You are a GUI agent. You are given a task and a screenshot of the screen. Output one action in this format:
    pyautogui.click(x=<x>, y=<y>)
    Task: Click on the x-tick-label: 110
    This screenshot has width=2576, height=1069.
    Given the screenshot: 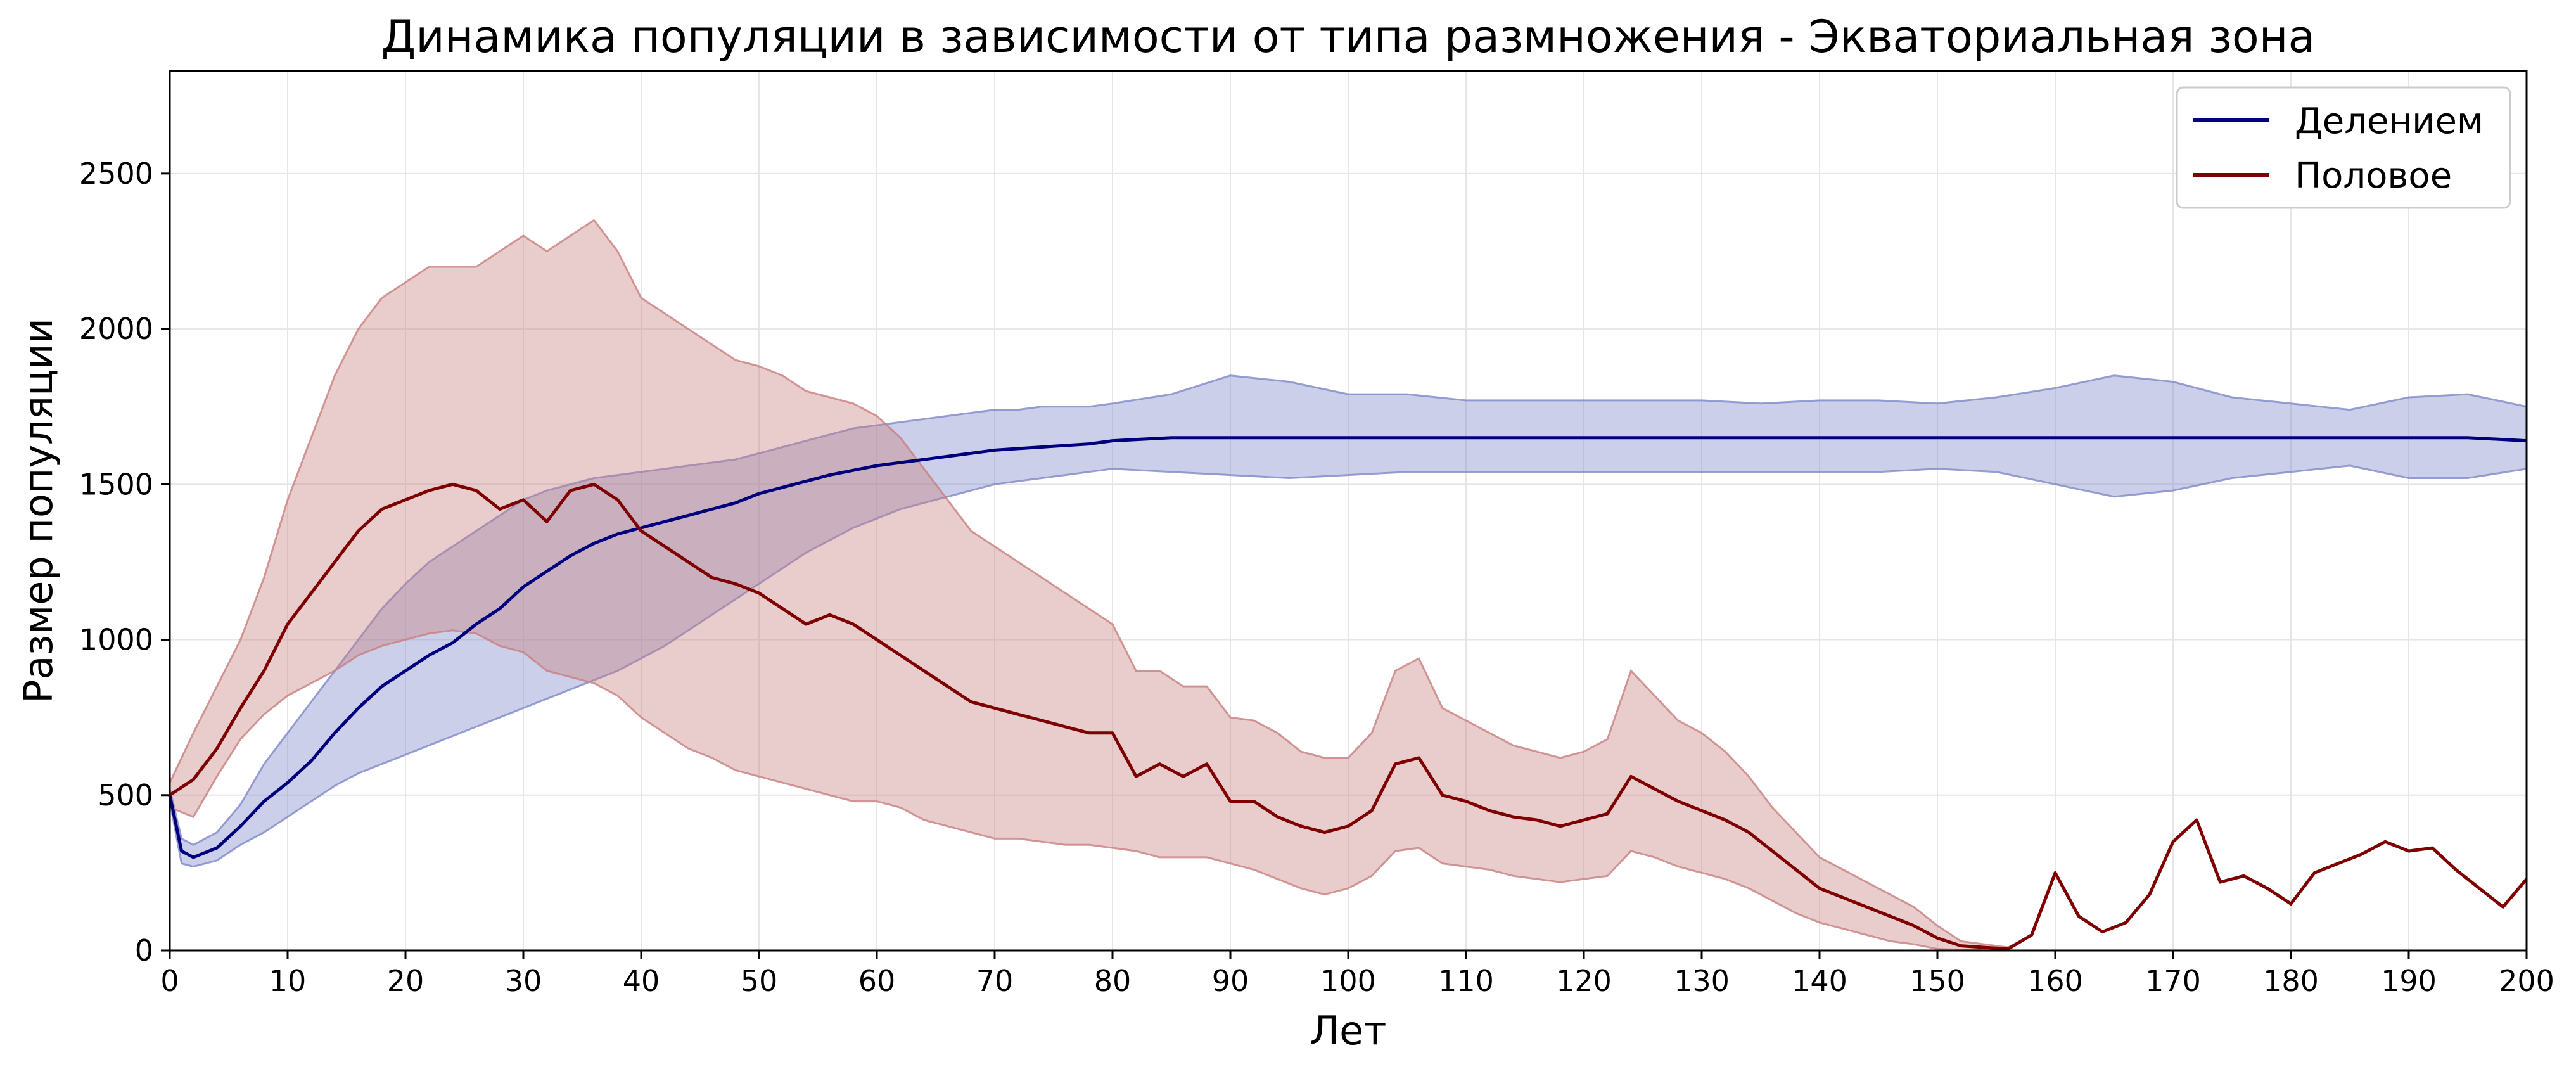 What is the action you would take?
    pyautogui.click(x=1466, y=981)
    